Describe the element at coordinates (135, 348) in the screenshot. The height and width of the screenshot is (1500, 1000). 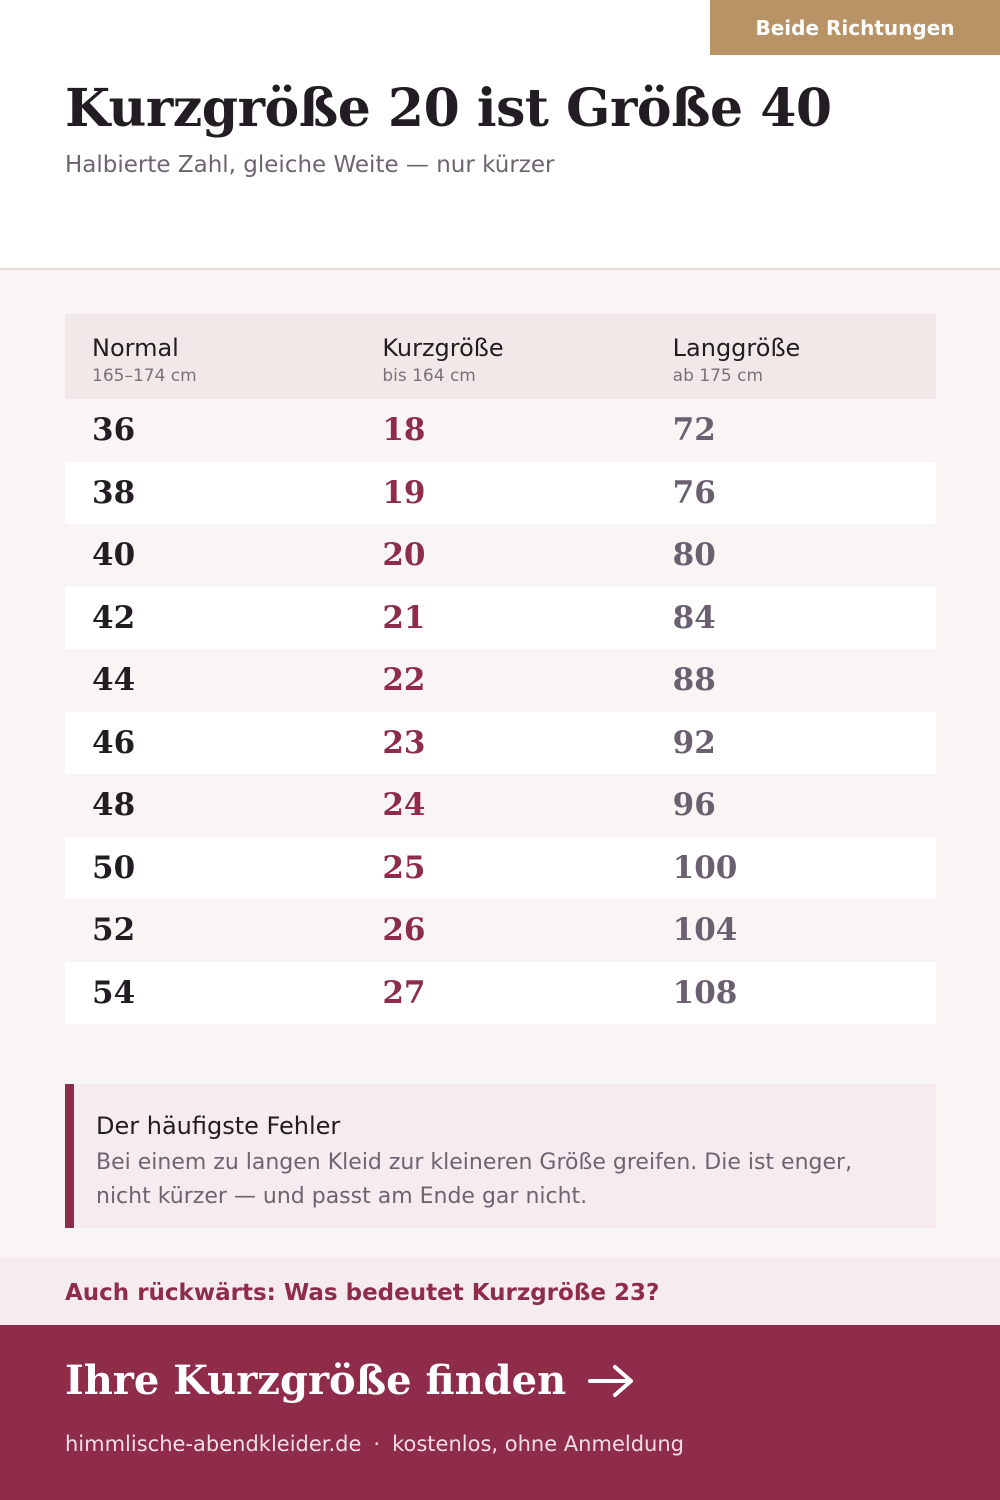
I see `column-header-label: Normal` at that location.